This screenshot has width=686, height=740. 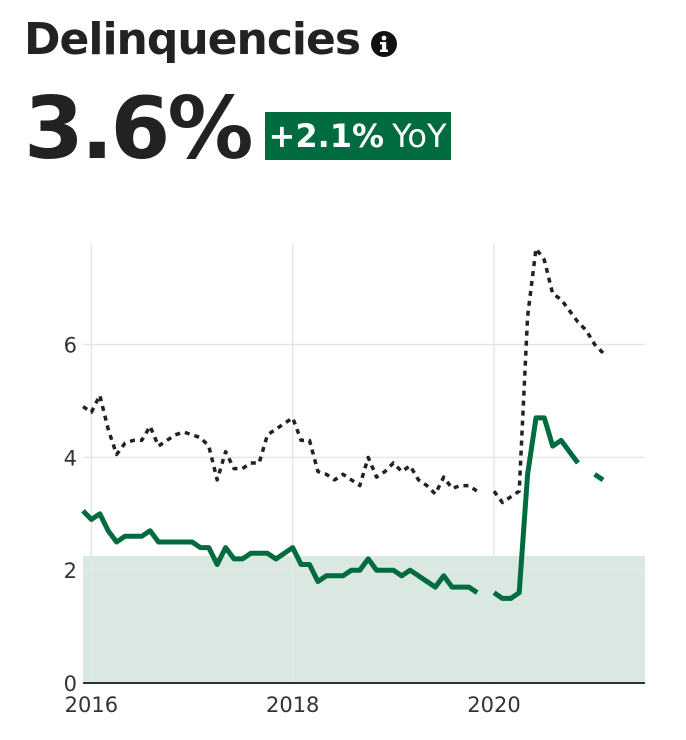 I want to click on headline: 3.6% +2.1% YoY, so click(x=237, y=129).